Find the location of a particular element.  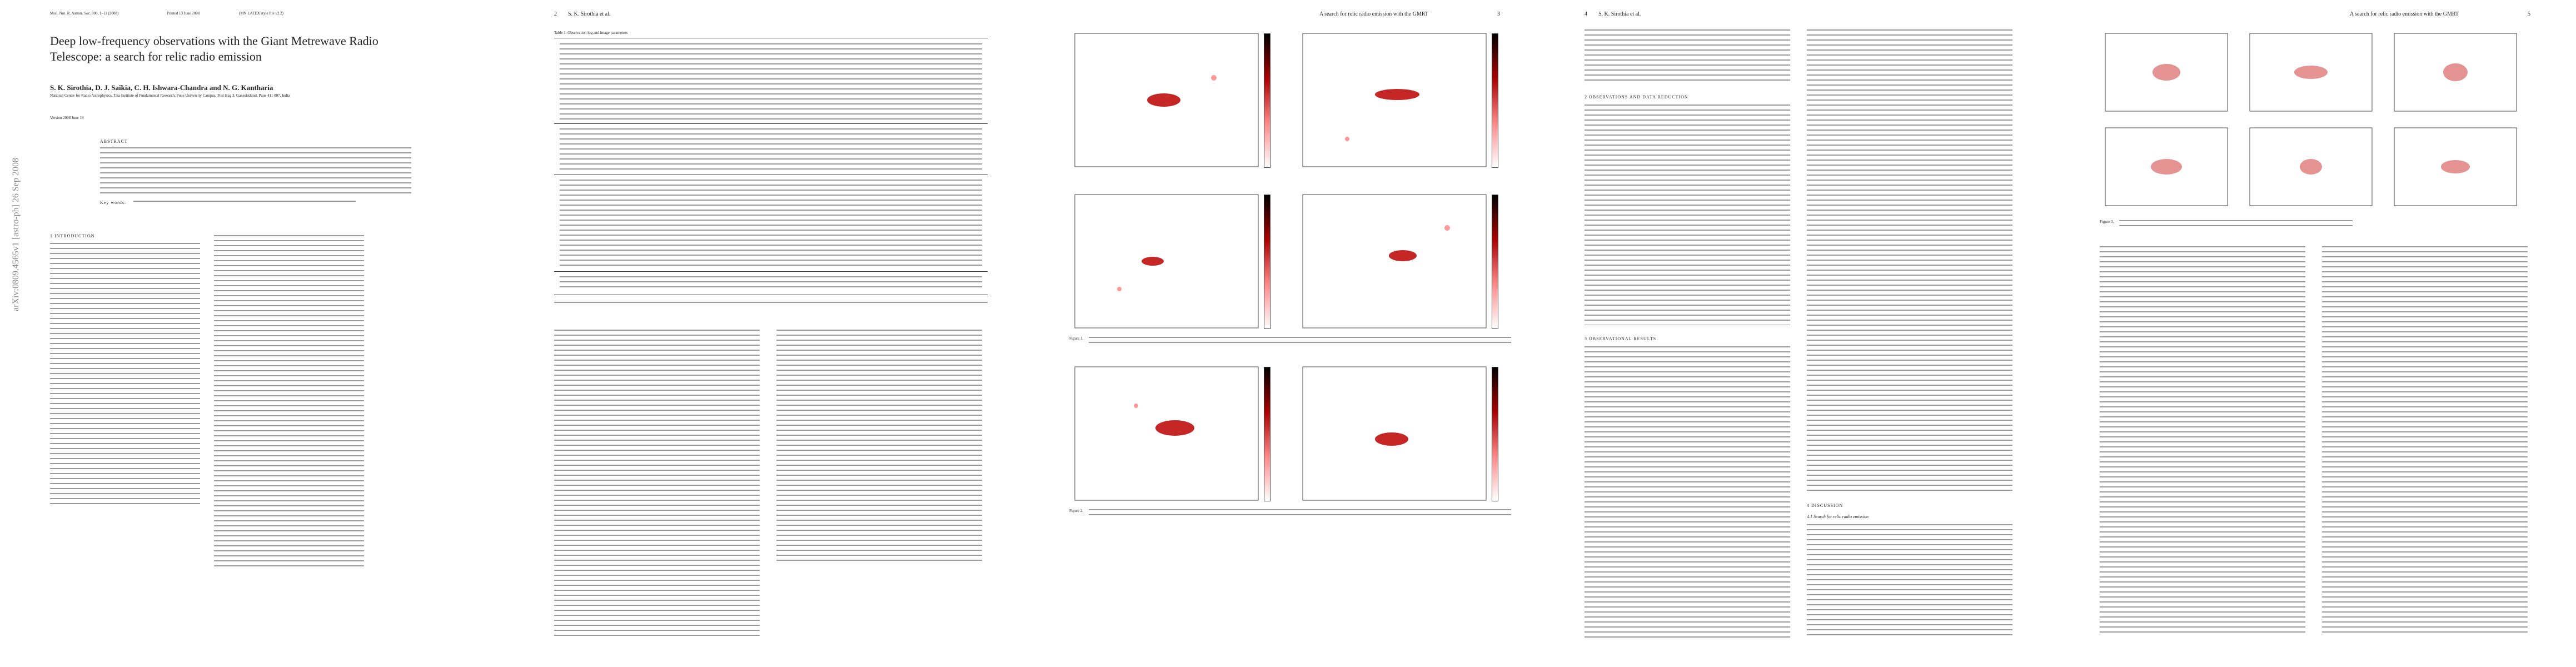

abstract-text is located at coordinates (255, 171).